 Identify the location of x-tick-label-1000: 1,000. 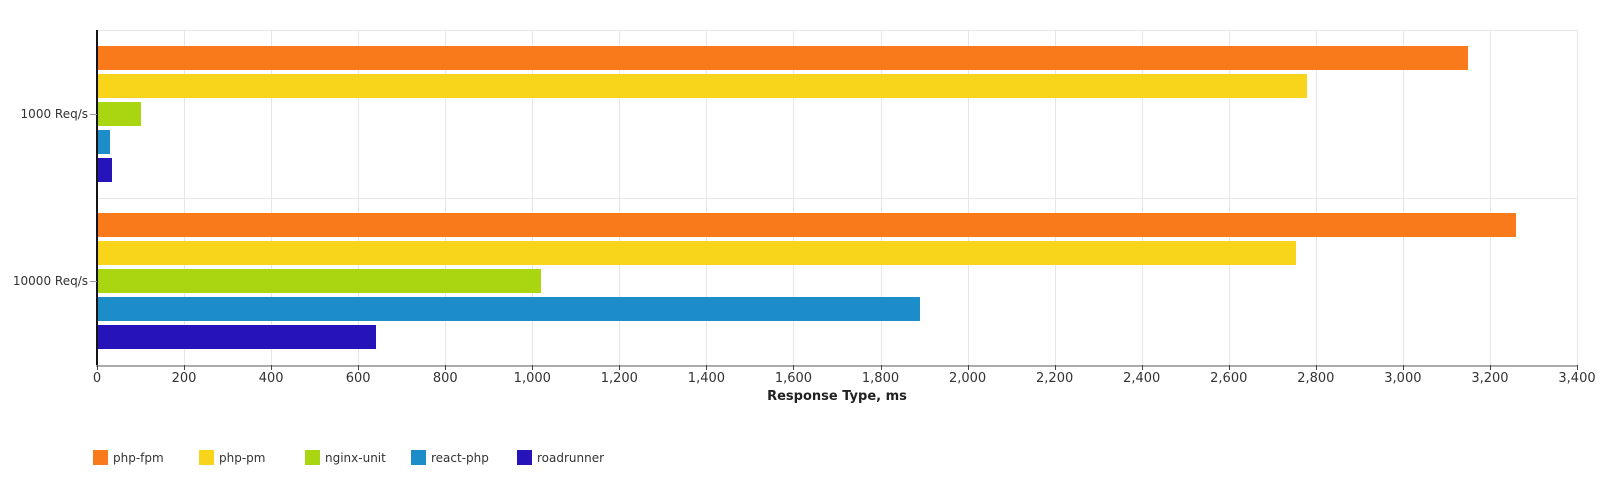
(532, 378).